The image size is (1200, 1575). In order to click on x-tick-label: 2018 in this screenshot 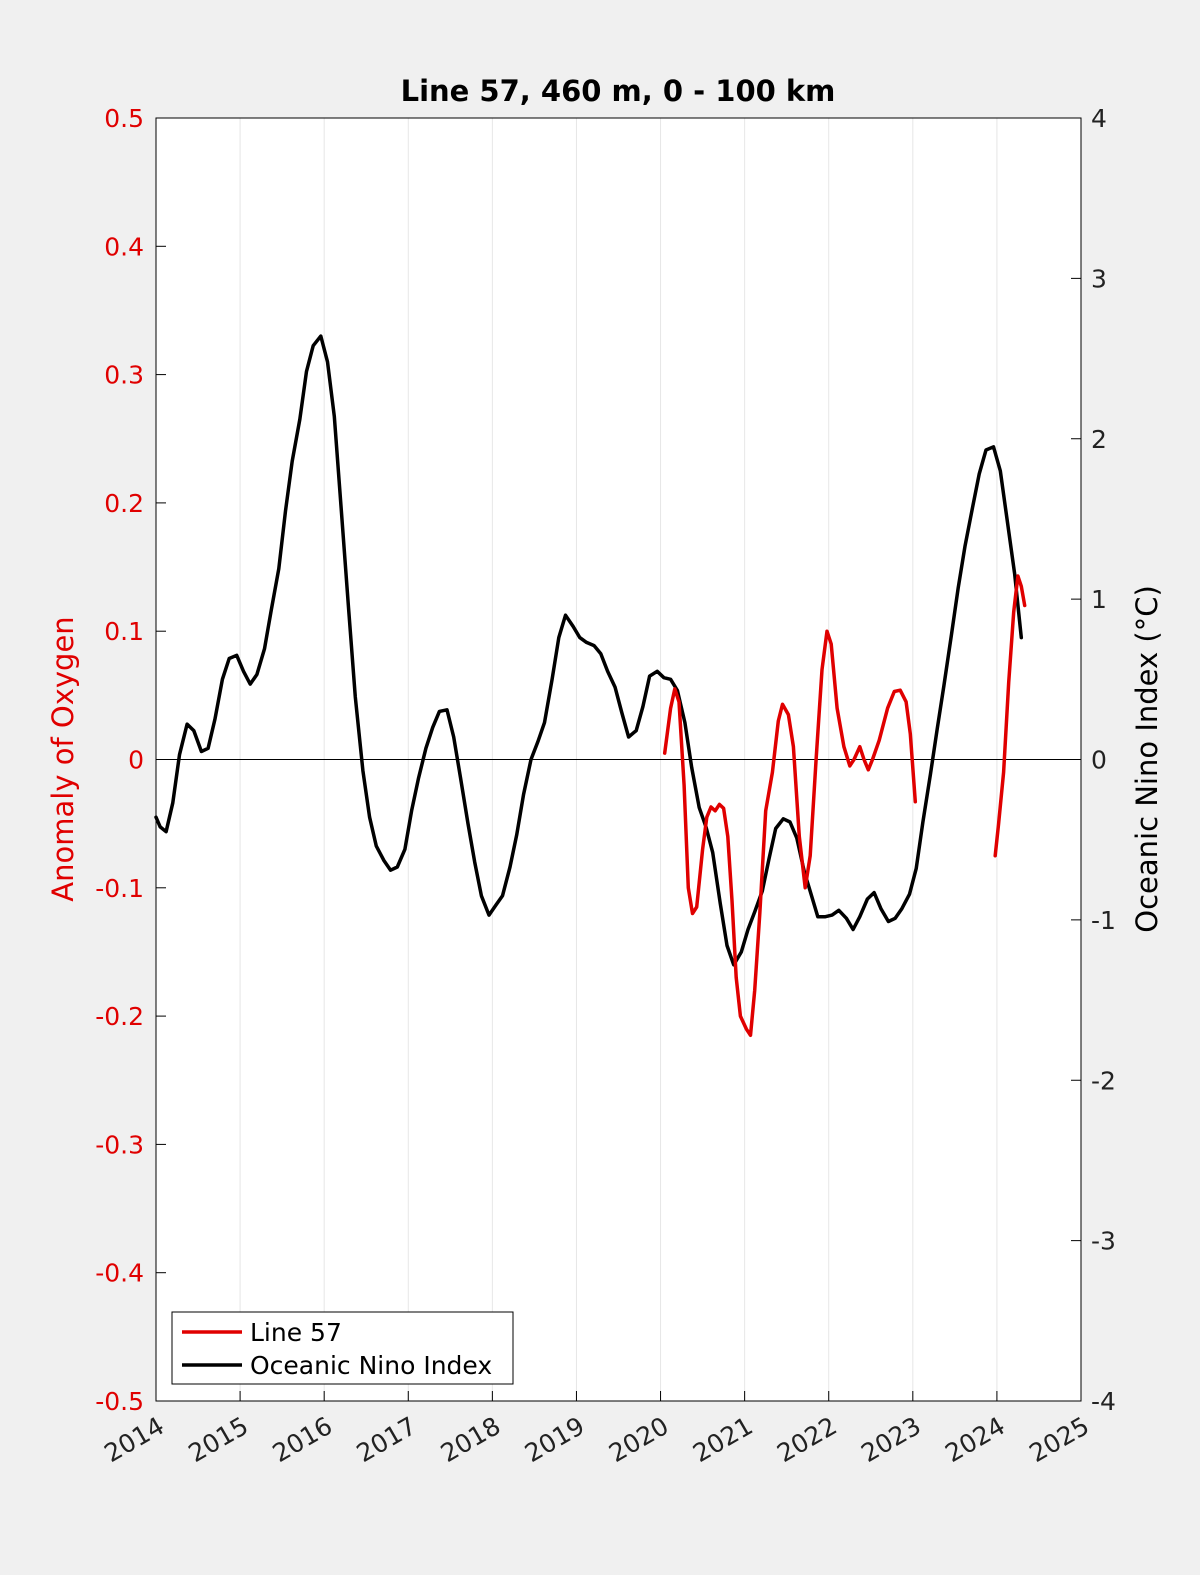, I will do `click(471, 1439)`.